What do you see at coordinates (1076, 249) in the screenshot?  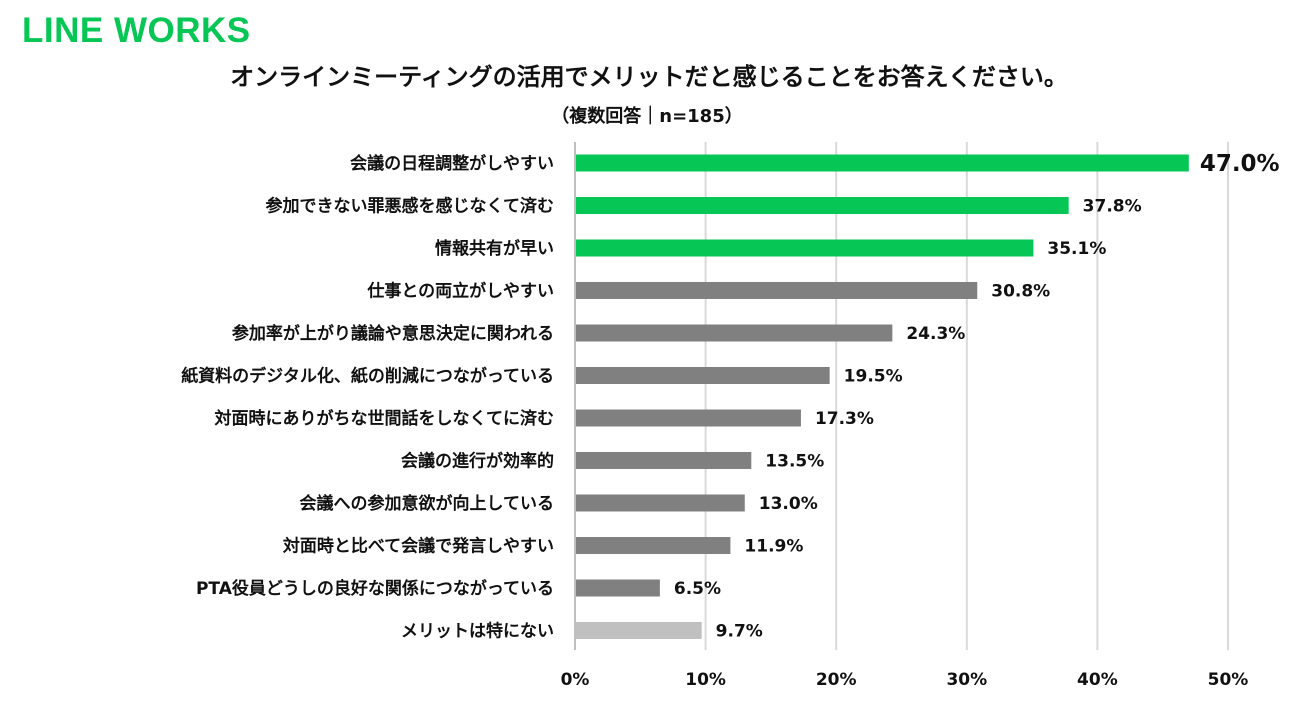 I see `value-label: 35.1%` at bounding box center [1076, 249].